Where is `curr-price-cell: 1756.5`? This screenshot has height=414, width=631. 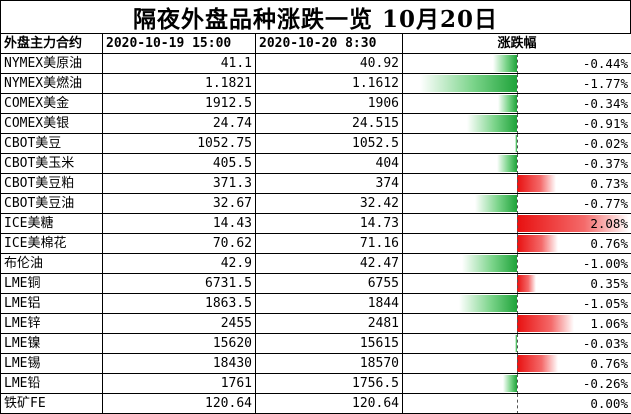 curr-price-cell: 1756.5 is located at coordinates (329, 384).